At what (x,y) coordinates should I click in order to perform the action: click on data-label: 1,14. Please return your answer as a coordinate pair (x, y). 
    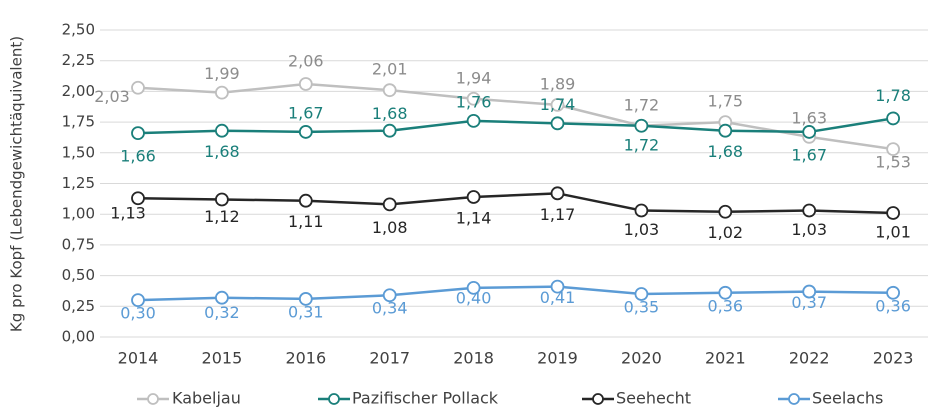
    Looking at the image, I should click on (474, 218).